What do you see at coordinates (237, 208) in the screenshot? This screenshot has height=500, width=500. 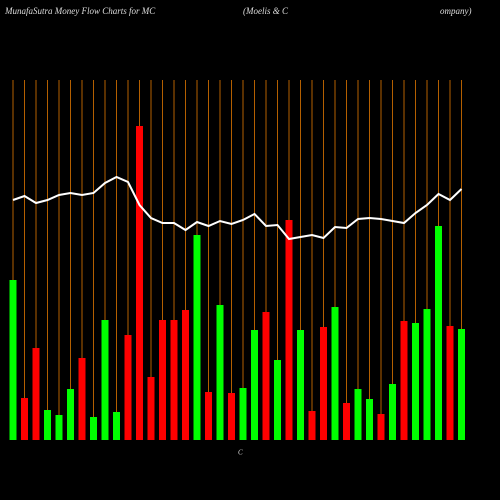 I see `money-flow-line` at bounding box center [237, 208].